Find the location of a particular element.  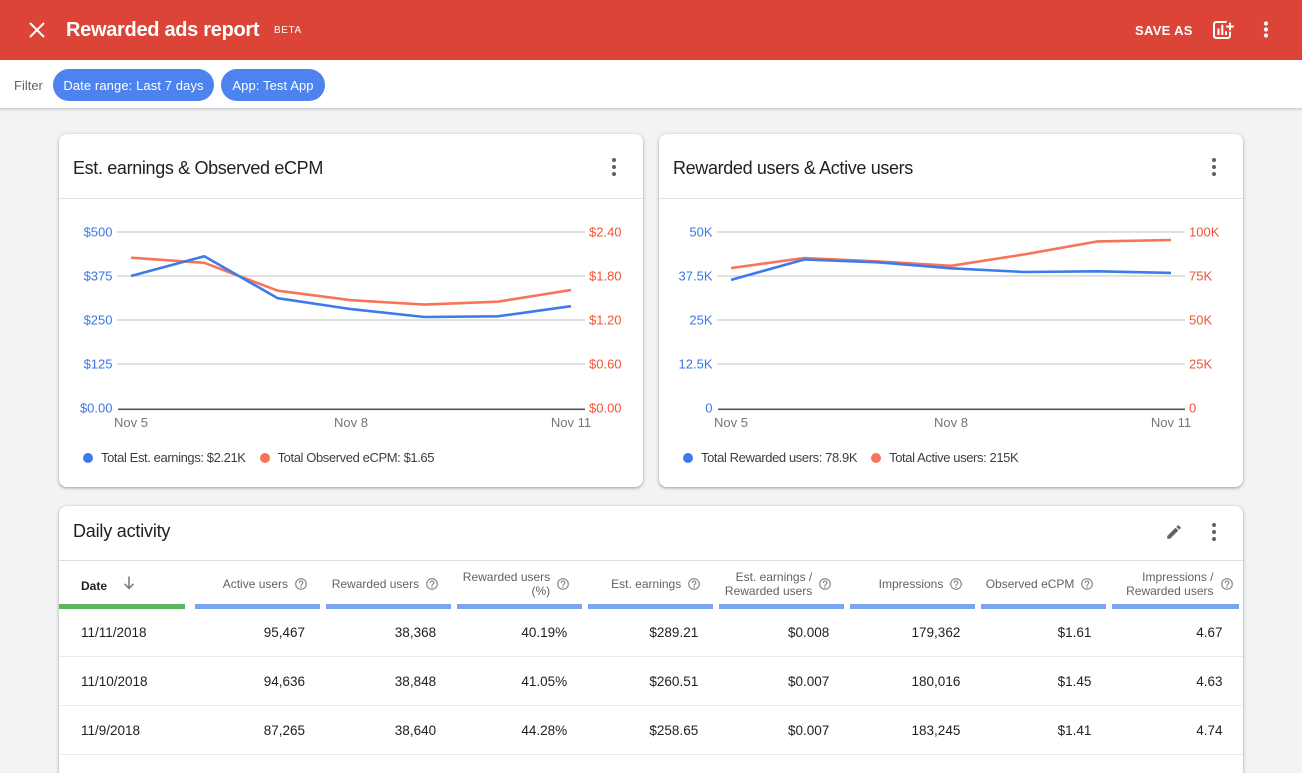

svg-text: $250 is located at coordinates (98, 320).